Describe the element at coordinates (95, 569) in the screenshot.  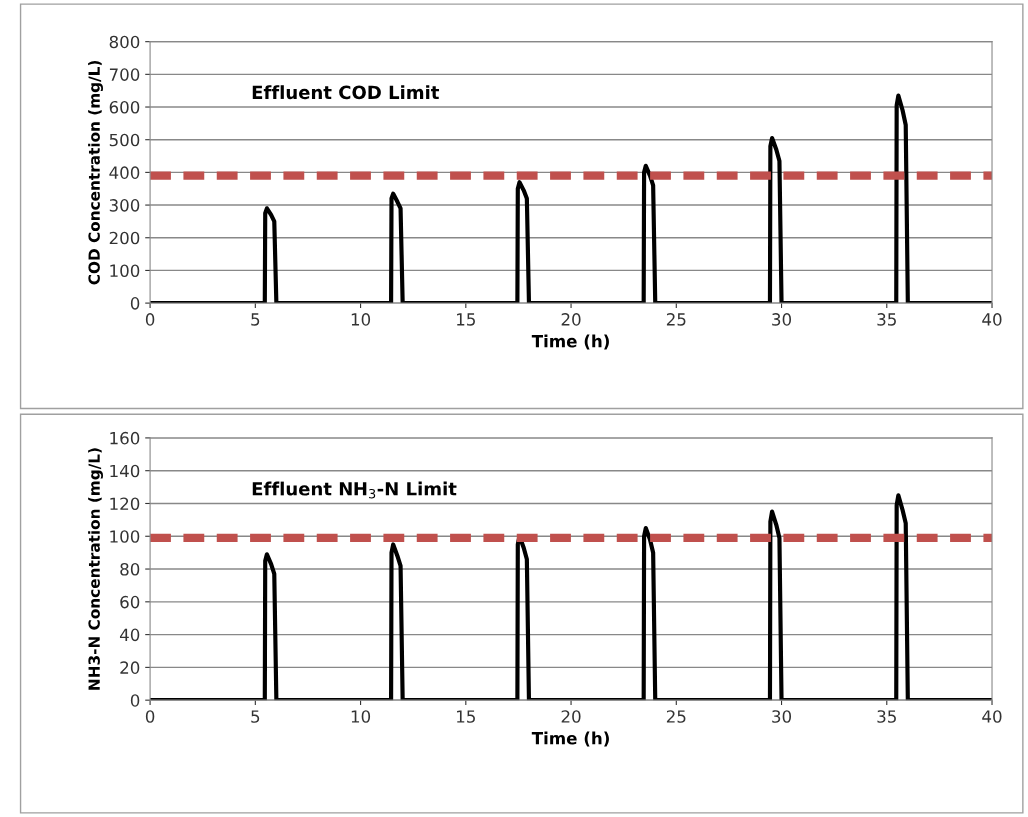
I see `y-axis-title: NH3-N Concentration (mg/L)` at that location.